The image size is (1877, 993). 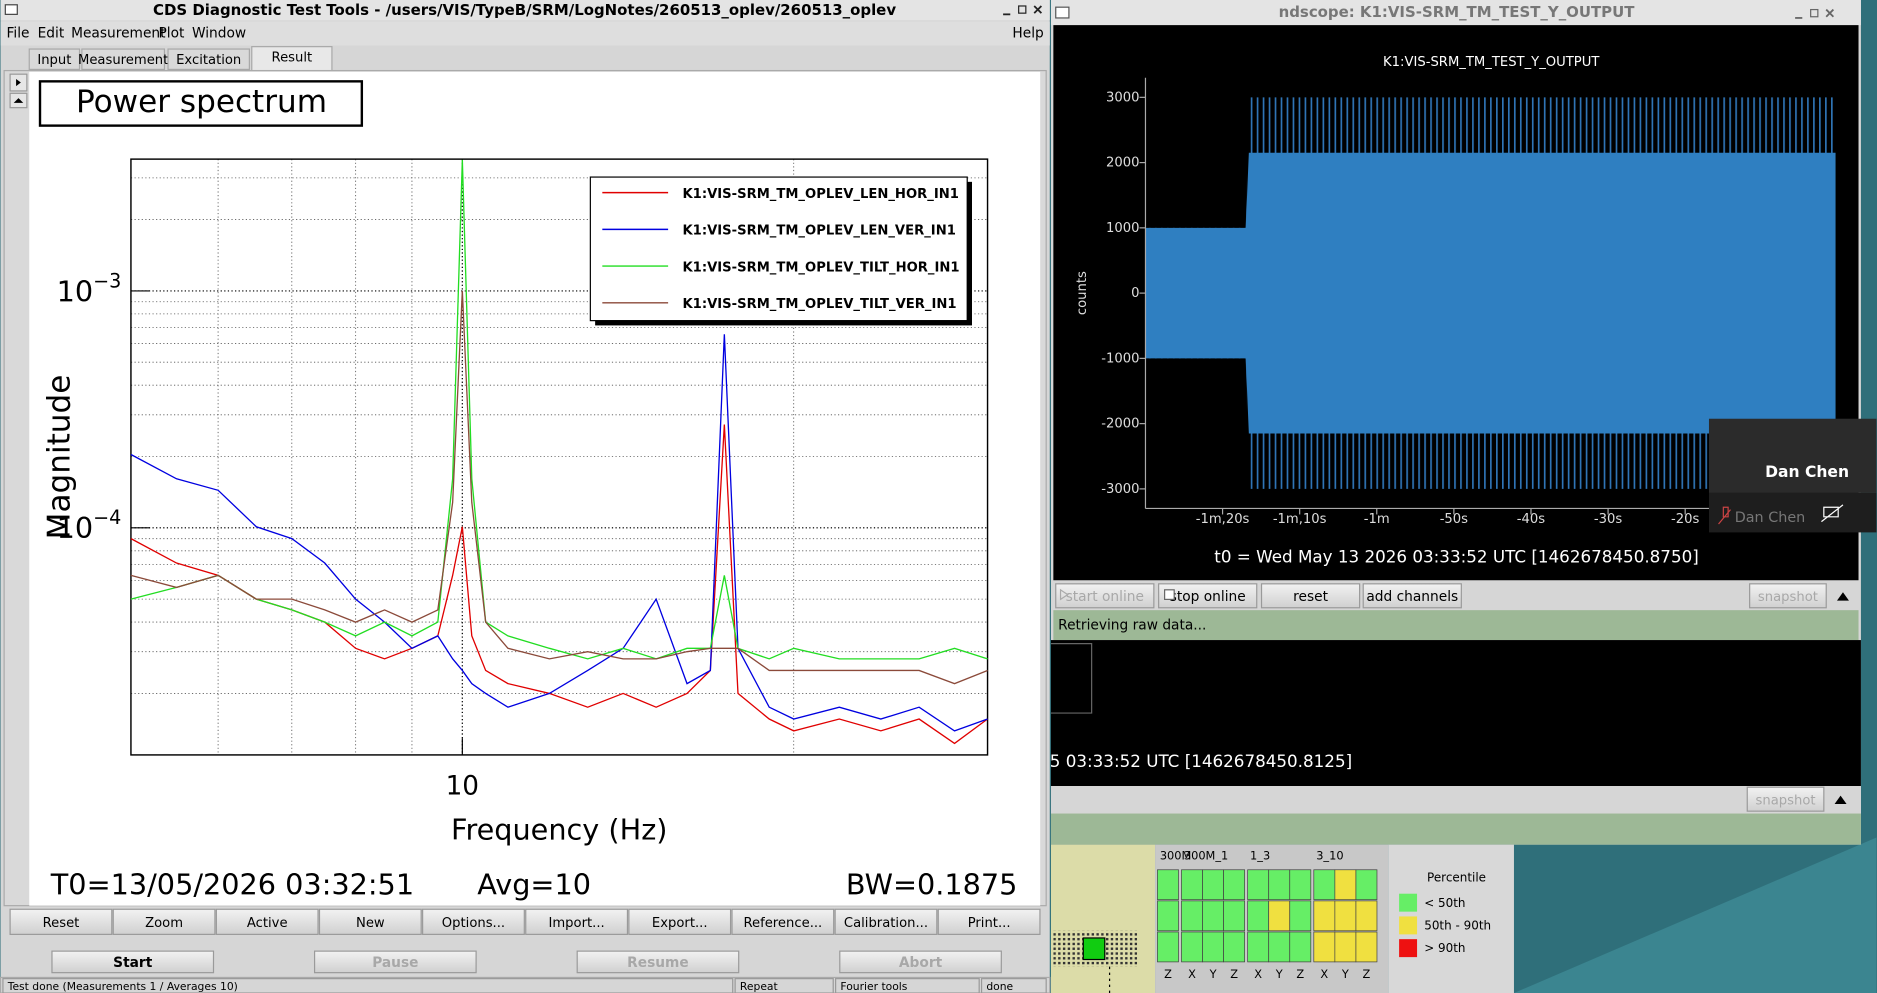 What do you see at coordinates (1455, 800) in the screenshot?
I see `second-toolbar` at bounding box center [1455, 800].